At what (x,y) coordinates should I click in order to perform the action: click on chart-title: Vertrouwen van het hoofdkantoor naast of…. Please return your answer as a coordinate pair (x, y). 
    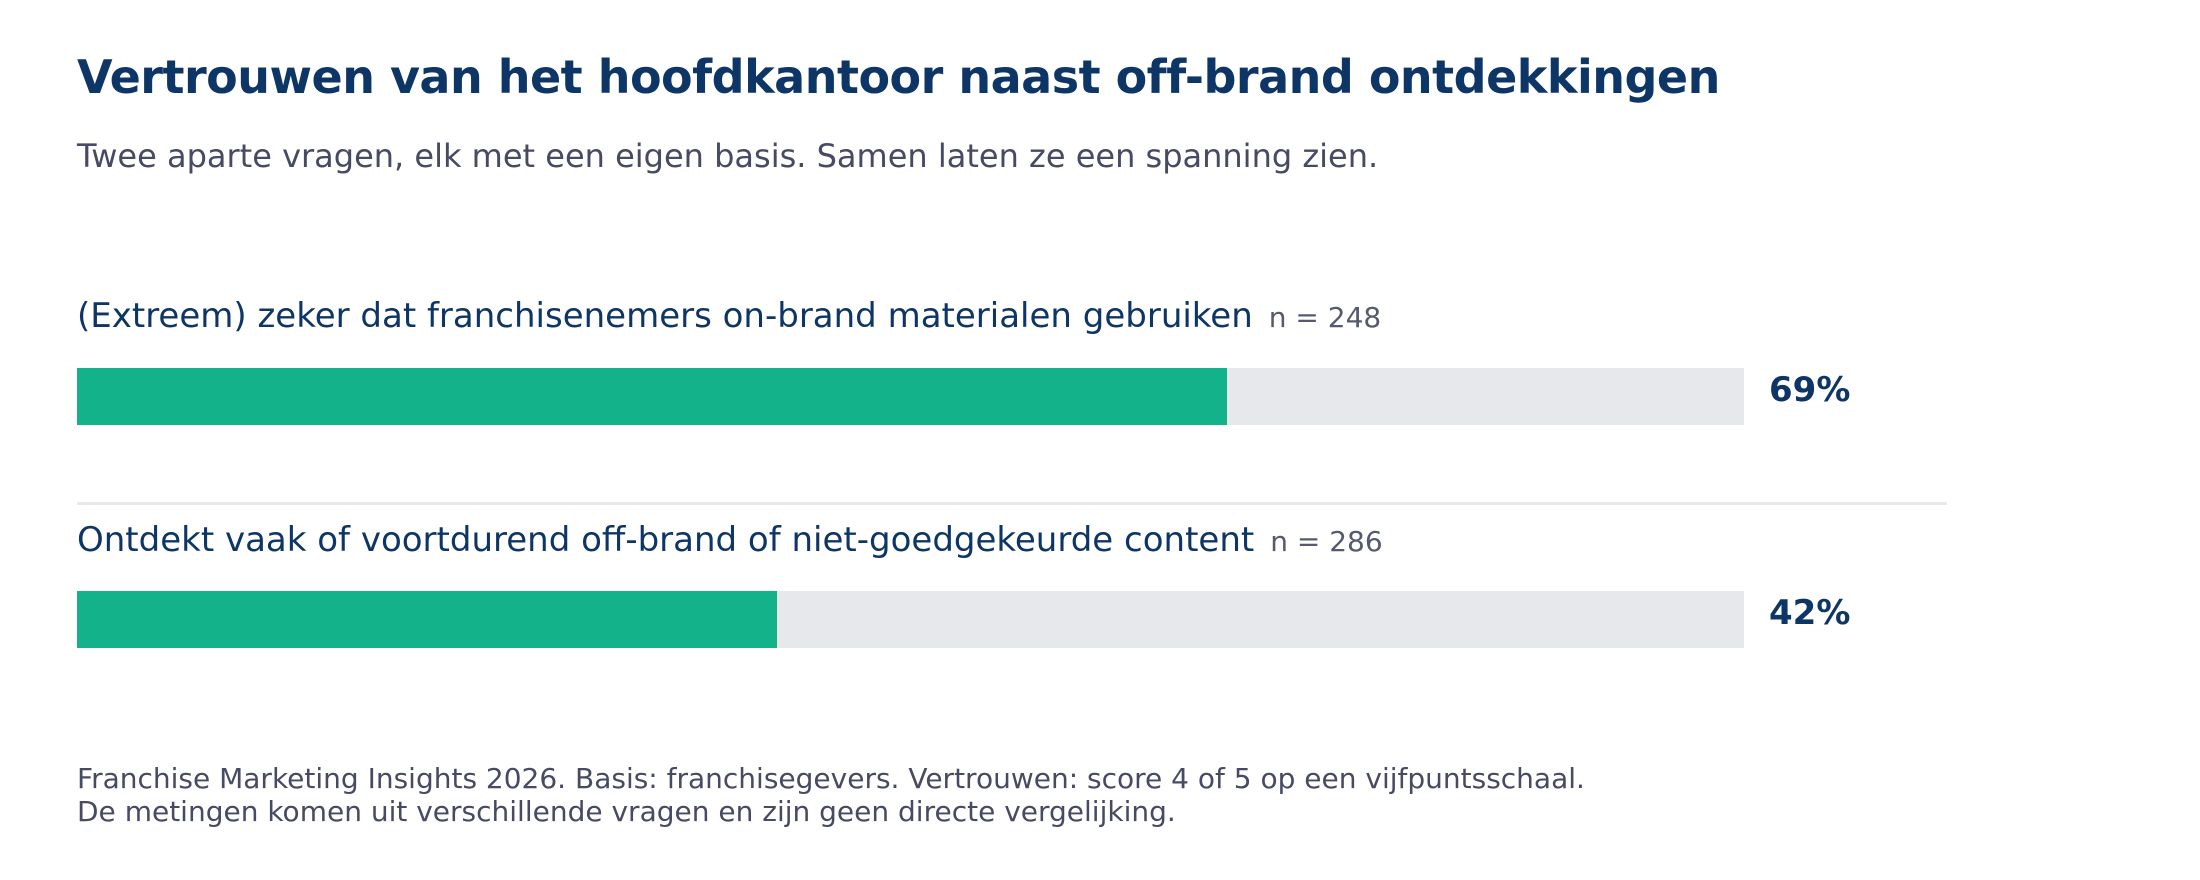
    Looking at the image, I should click on (898, 77).